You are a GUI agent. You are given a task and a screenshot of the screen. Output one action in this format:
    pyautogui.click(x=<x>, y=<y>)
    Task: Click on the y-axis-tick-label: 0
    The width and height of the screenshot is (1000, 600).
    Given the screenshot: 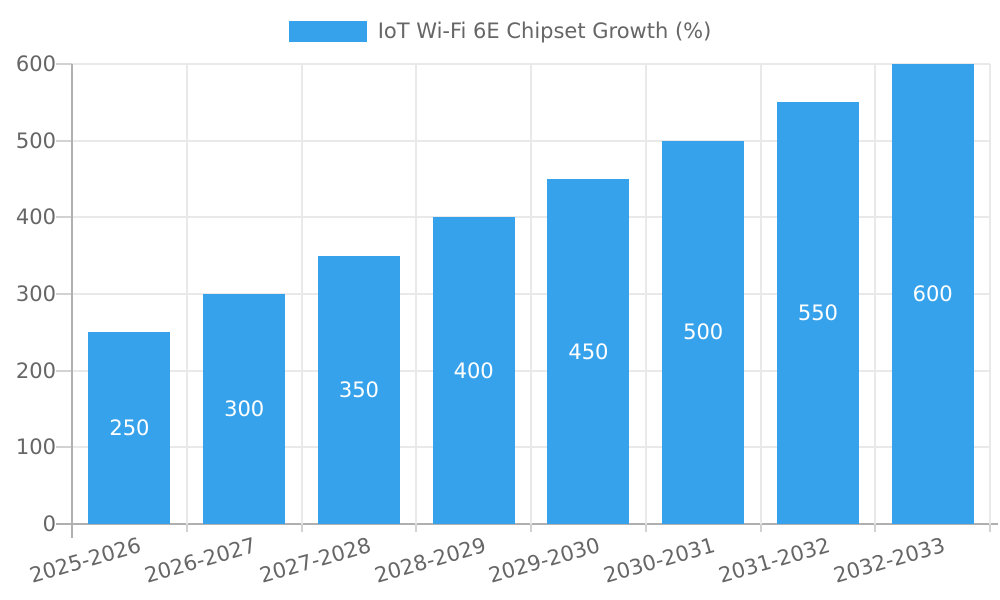 What is the action you would take?
    pyautogui.click(x=49, y=524)
    